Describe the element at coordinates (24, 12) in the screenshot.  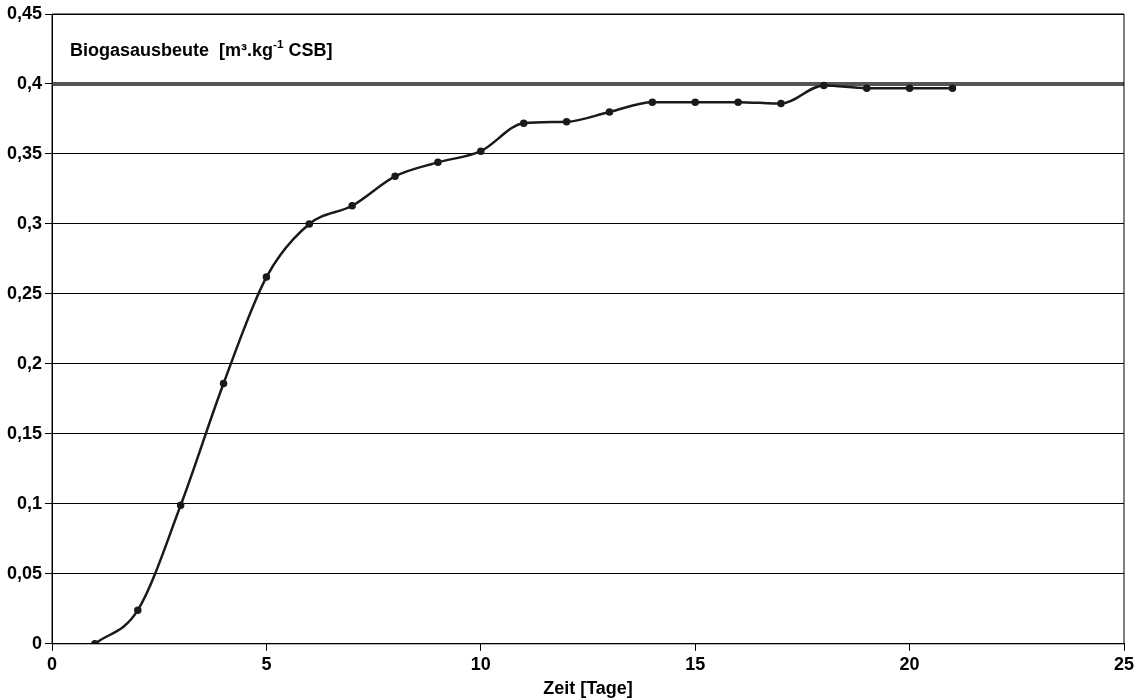
I see `y-tick-label: 0,45` at that location.